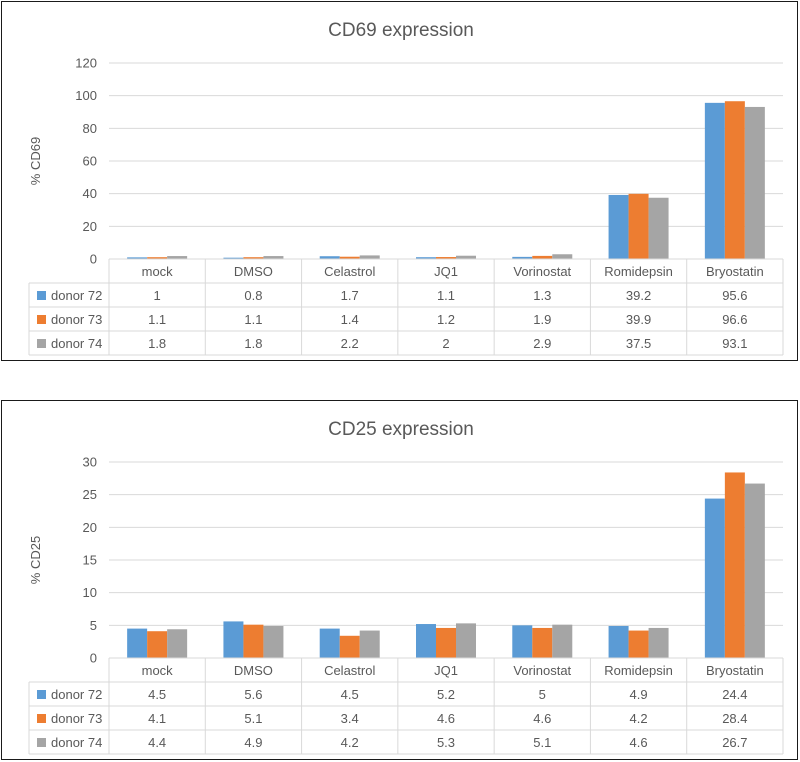 The height and width of the screenshot is (762, 800). I want to click on cd25-y-tick-label: 30, so click(90, 462).